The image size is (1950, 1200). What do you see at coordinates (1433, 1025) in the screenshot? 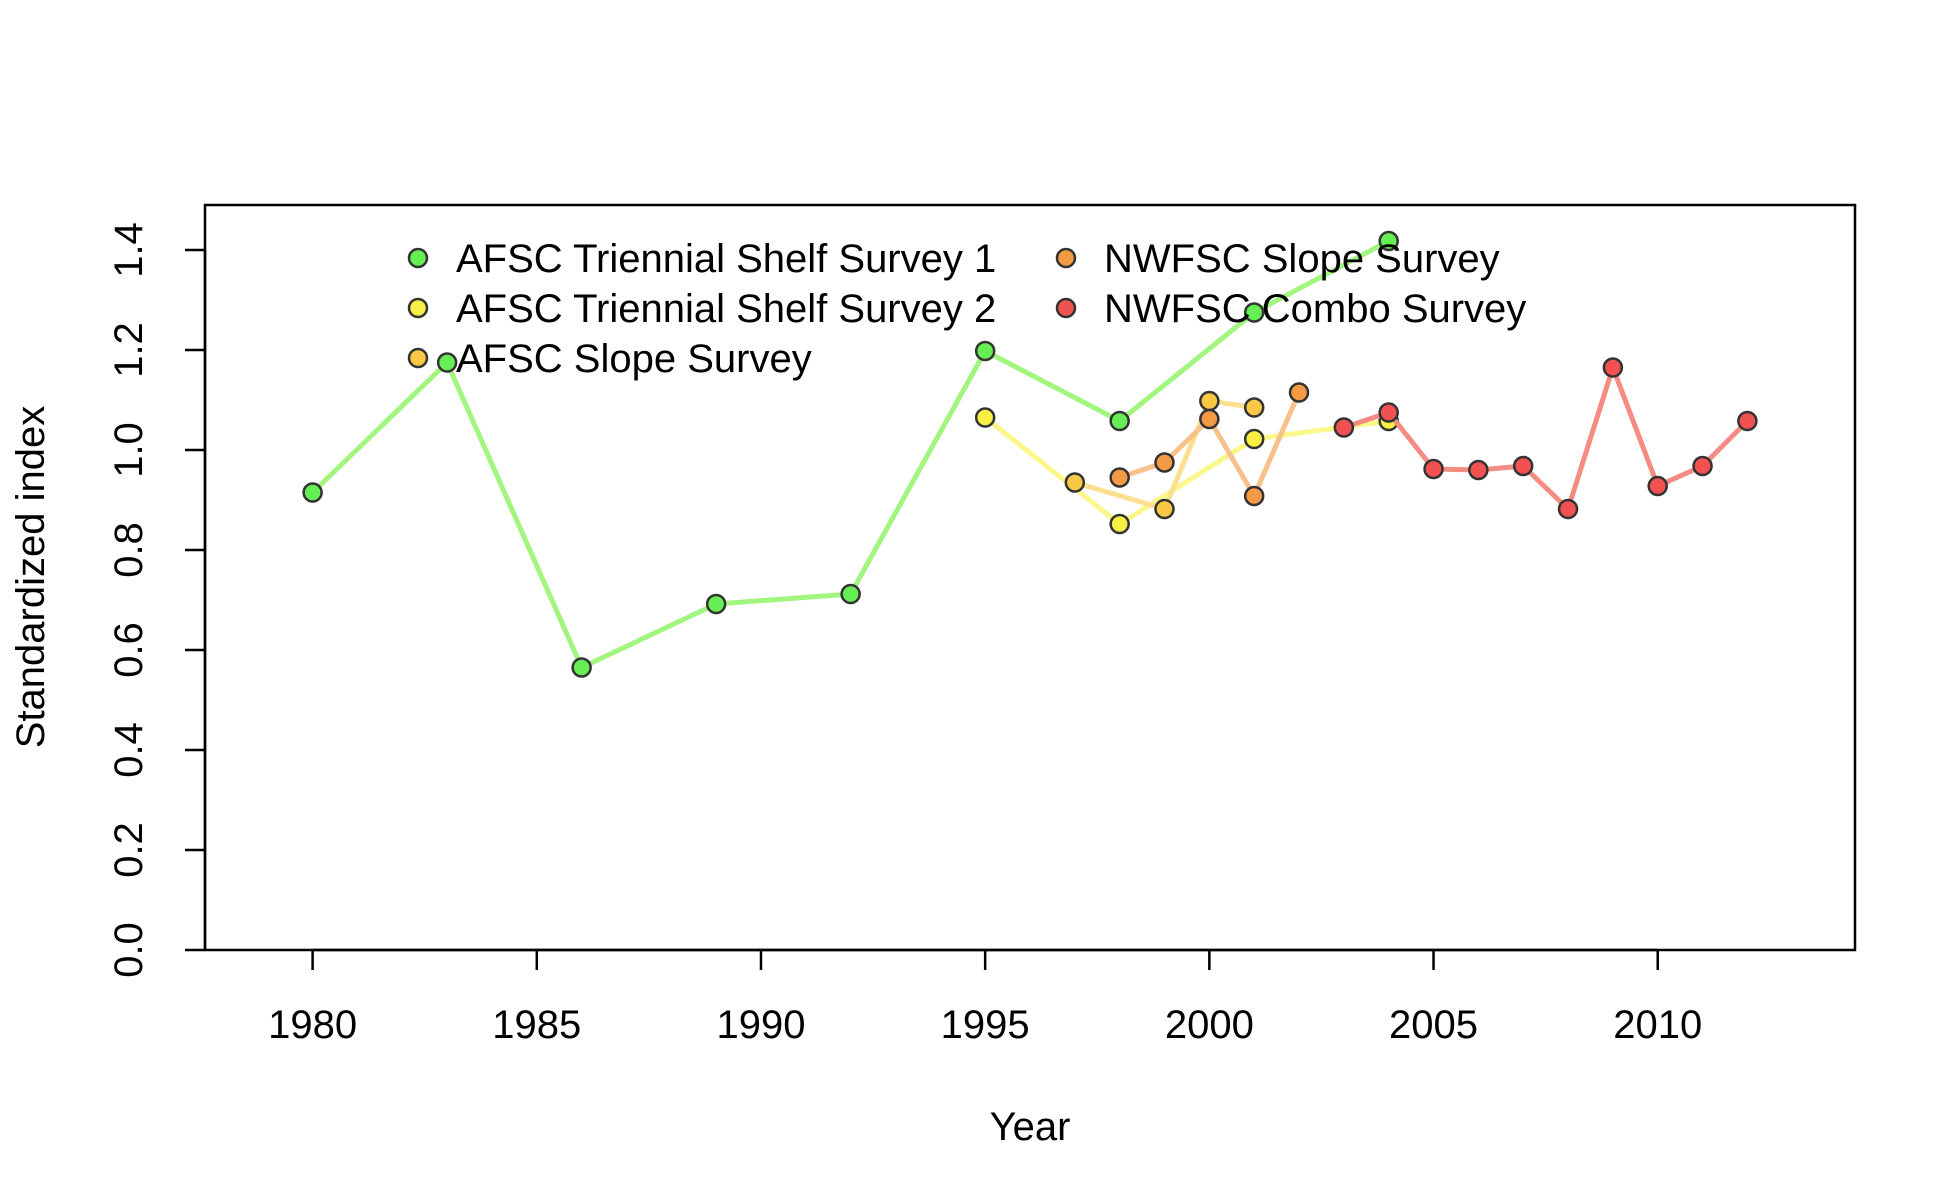
I see `x-tick-label: 2005` at bounding box center [1433, 1025].